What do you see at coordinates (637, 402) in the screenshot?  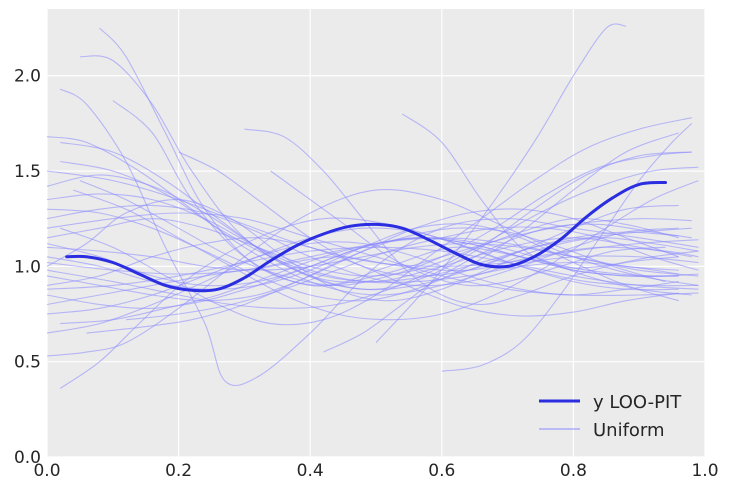 I see `legend-label-loo-pit: y LOO-PIT` at bounding box center [637, 402].